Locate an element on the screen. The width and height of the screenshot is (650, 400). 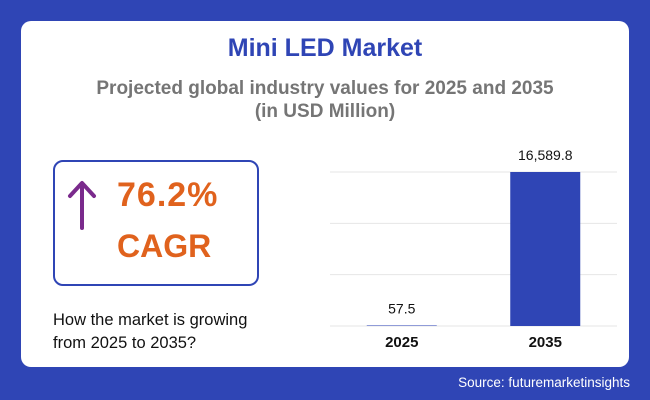
cagr-box: 76.2% CAGR is located at coordinates (156, 223).